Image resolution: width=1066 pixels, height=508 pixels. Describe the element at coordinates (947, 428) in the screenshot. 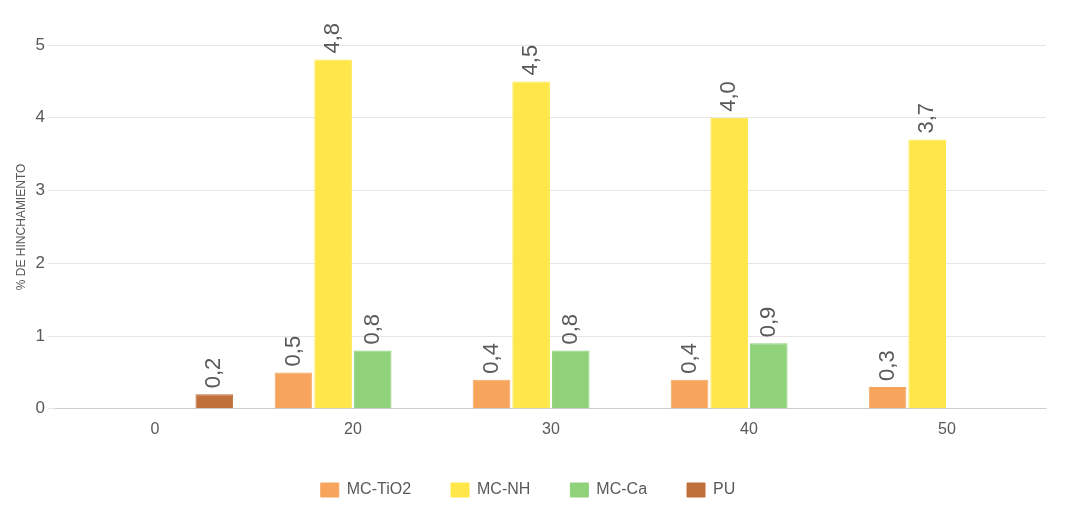

I see `x-tick-label: 50` at that location.